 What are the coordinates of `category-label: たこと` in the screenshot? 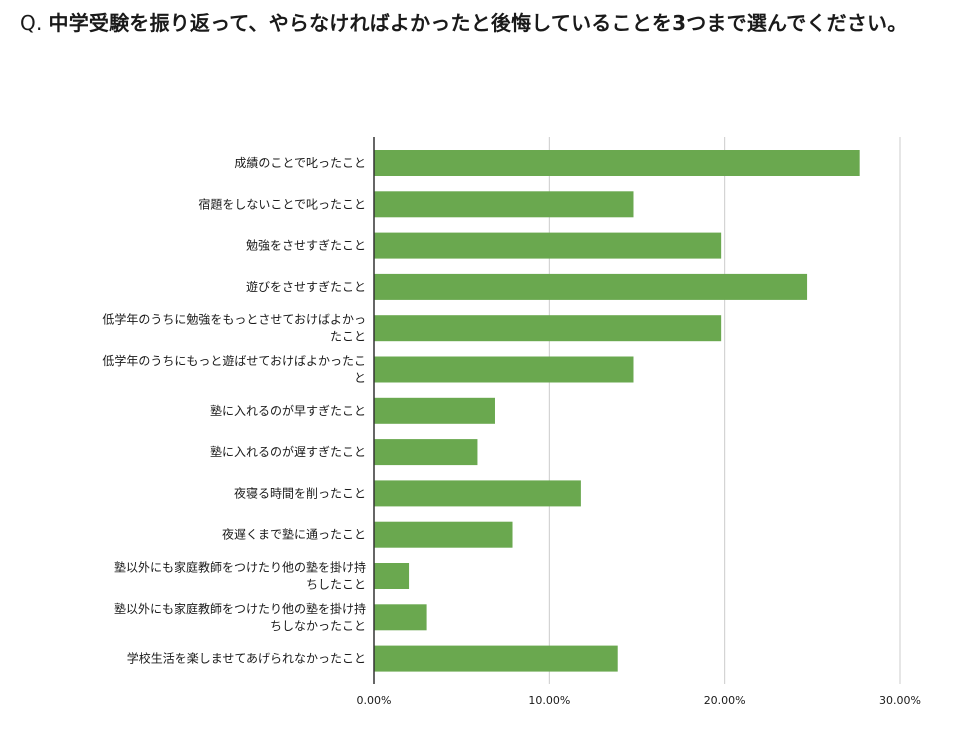 It's located at (348, 337).